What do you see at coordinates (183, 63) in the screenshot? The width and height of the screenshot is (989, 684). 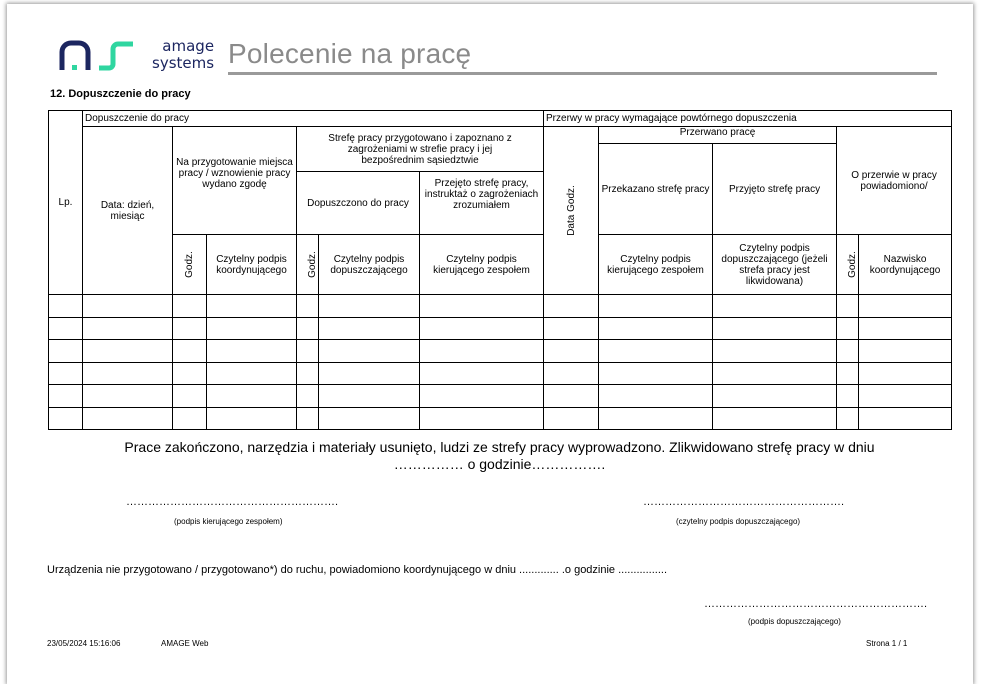 I see `logo-text-line2: systems` at bounding box center [183, 63].